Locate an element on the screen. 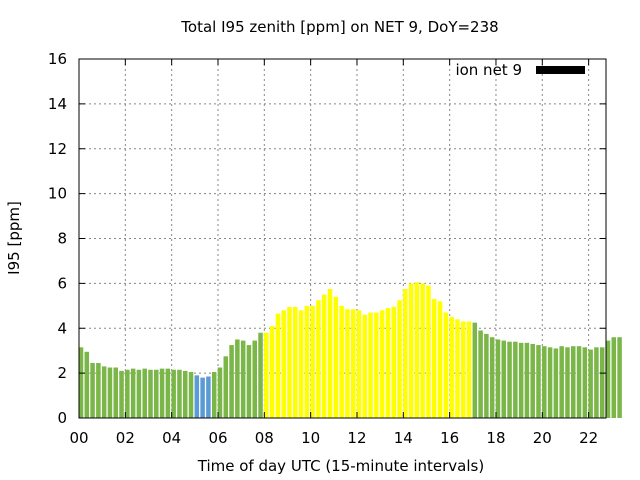 The width and height of the screenshot is (640, 480). y-tick-label: 0 is located at coordinates (62, 418).